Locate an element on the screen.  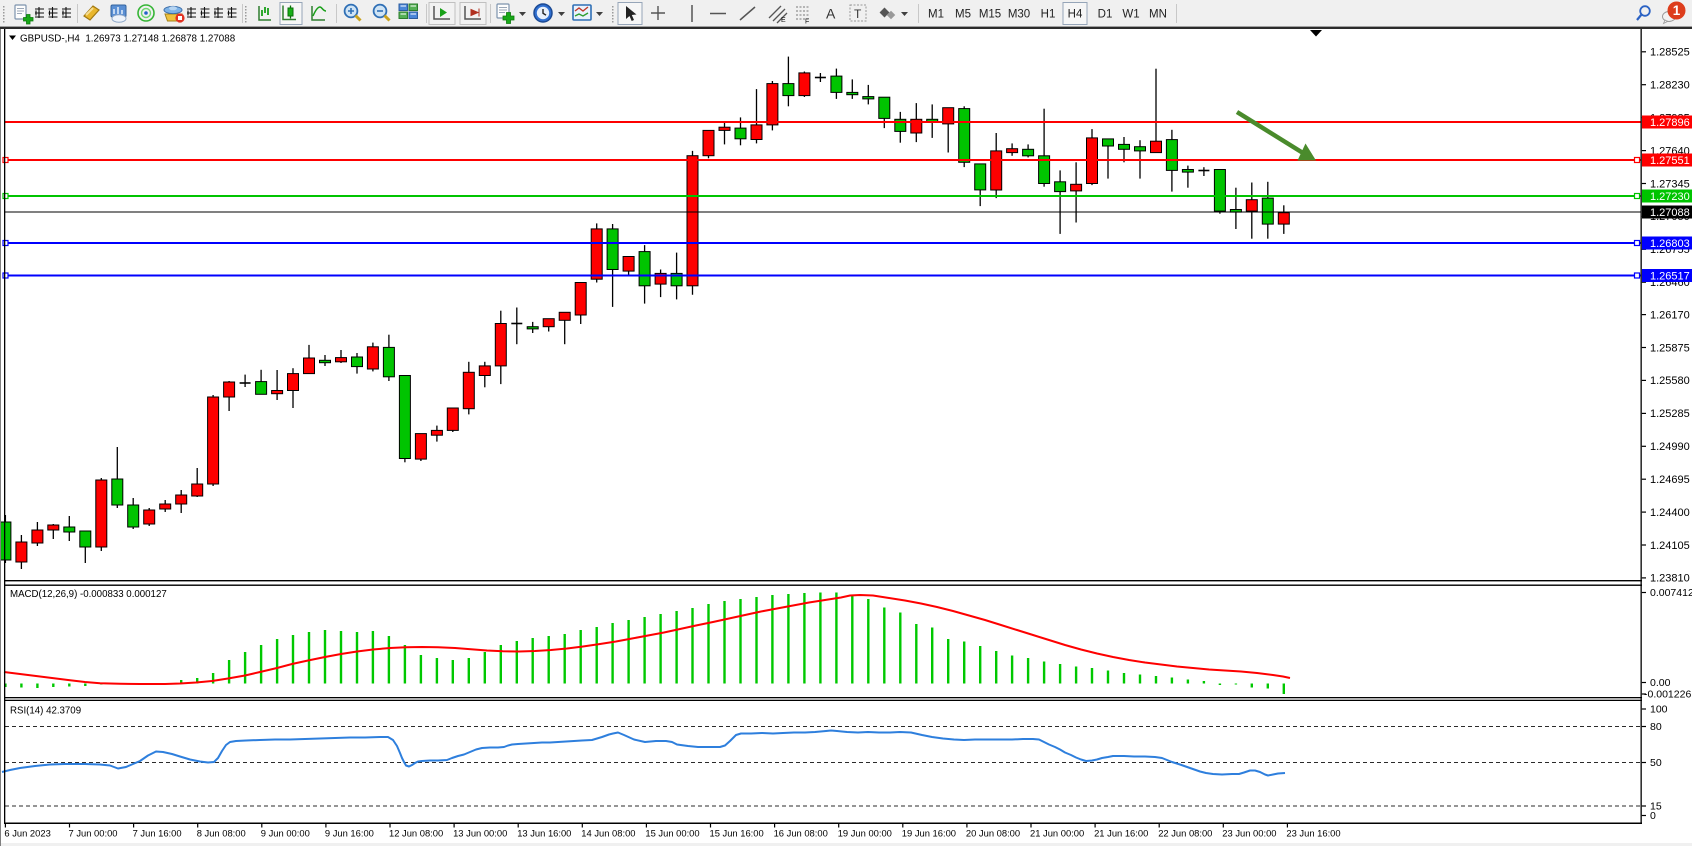
svg-text: M1 is located at coordinates (936, 15).